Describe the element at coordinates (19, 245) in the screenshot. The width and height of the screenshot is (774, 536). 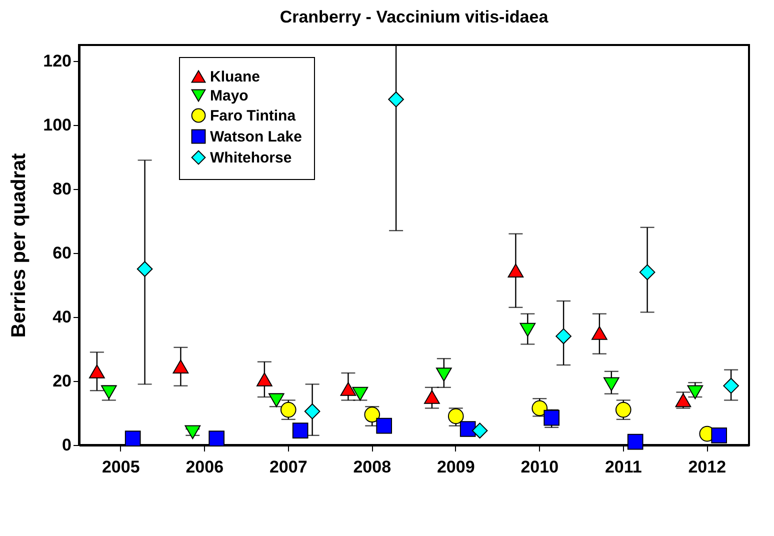
I see `y-axis-title: Berries per quadrat` at that location.